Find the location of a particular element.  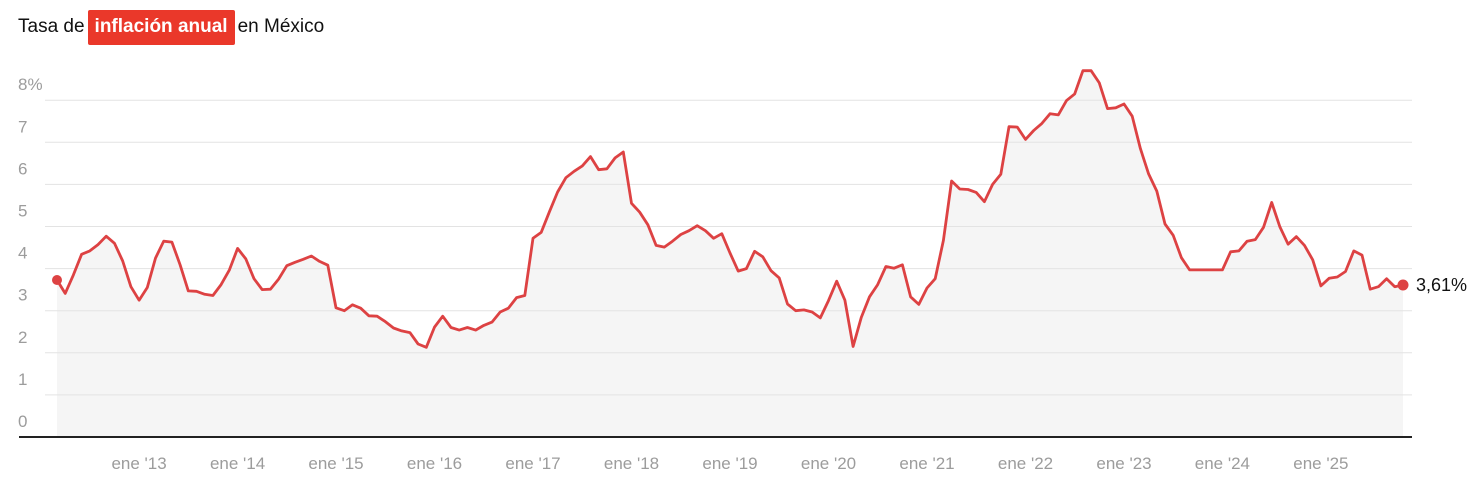

y-axis-label: 3 is located at coordinates (22, 295).